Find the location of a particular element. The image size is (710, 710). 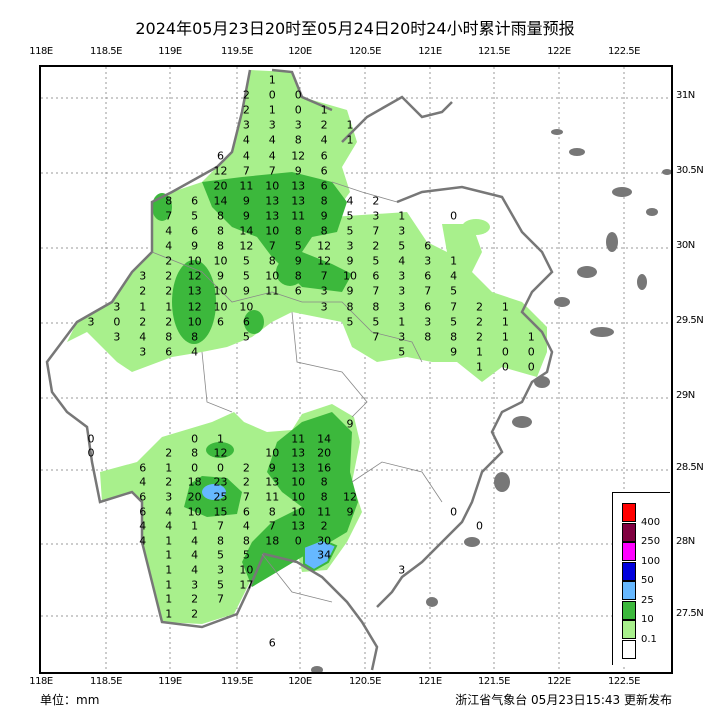

legend: 400 250 100 50 25 10 0.1 is located at coordinates (641, 578).